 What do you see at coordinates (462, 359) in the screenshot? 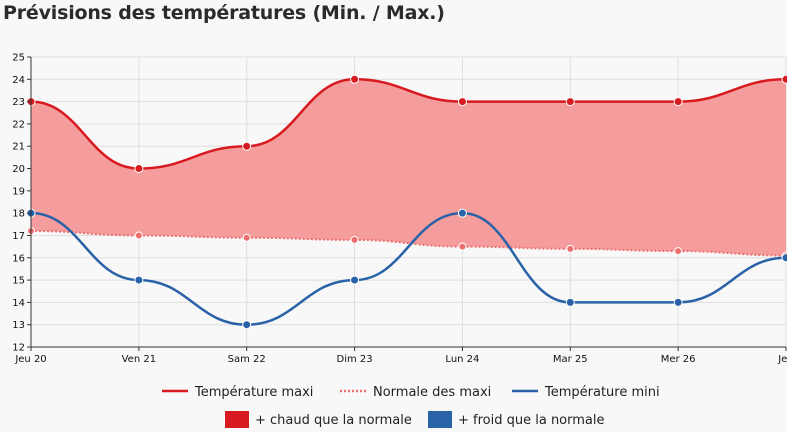
I see `x-tick-label: Lun 24` at bounding box center [462, 359].